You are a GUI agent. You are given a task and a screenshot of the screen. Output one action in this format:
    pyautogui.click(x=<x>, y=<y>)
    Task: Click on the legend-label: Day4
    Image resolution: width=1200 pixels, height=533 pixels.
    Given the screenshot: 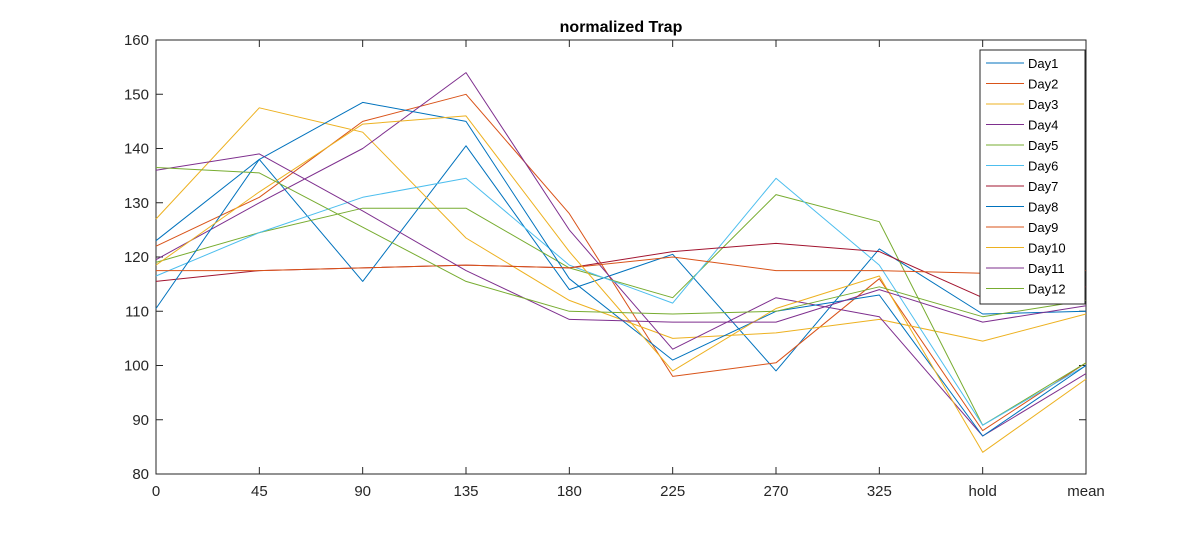 What is the action you would take?
    pyautogui.click(x=1043, y=125)
    